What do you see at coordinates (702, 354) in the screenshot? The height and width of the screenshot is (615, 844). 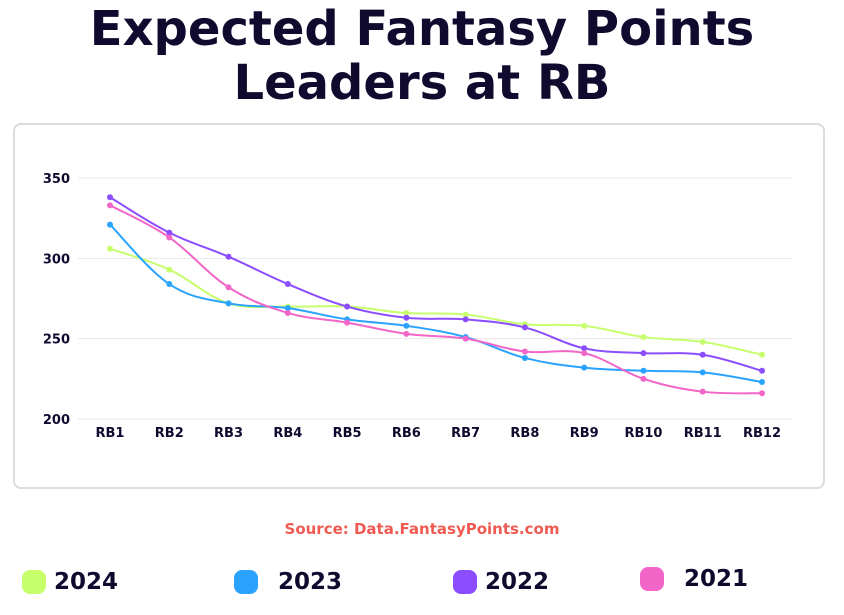 I see `point-2022-rb11` at bounding box center [702, 354].